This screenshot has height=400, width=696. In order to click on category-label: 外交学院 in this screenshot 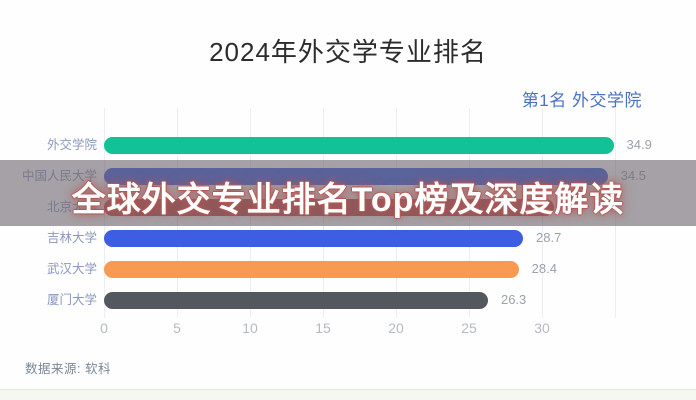, I will do `click(71, 145)`.